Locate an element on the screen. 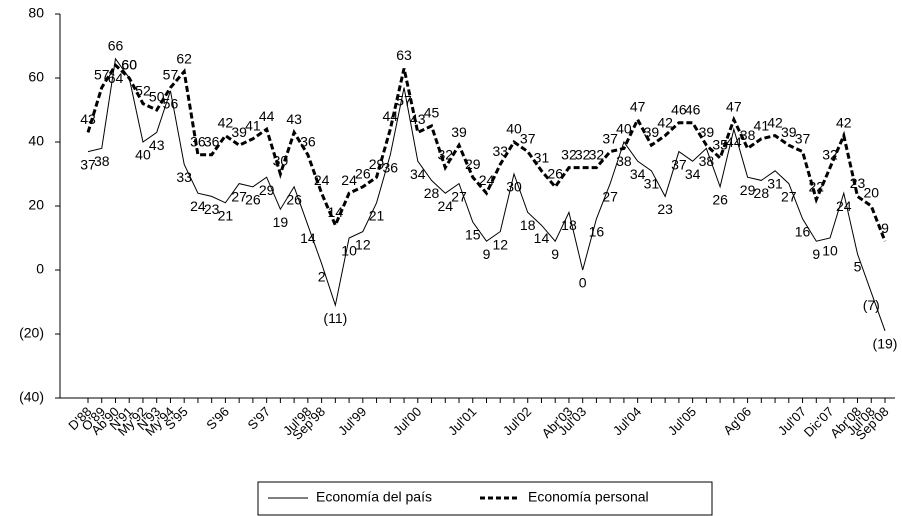  data-label: 46 is located at coordinates (693, 110).